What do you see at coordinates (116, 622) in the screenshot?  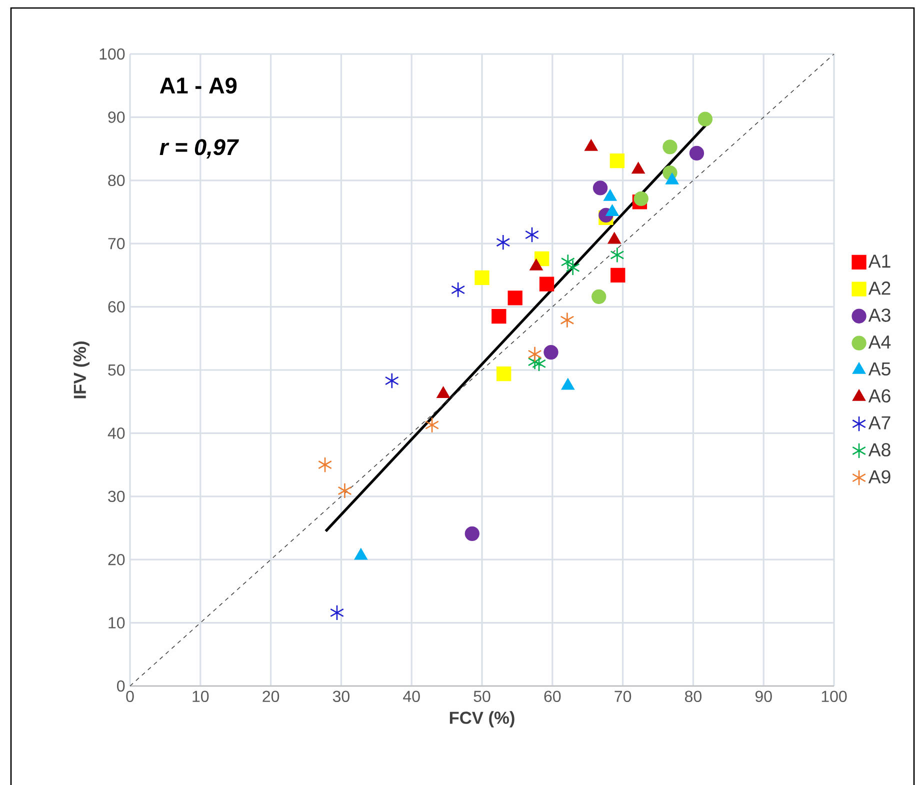 I see `y-tick-label: 10` at bounding box center [116, 622].